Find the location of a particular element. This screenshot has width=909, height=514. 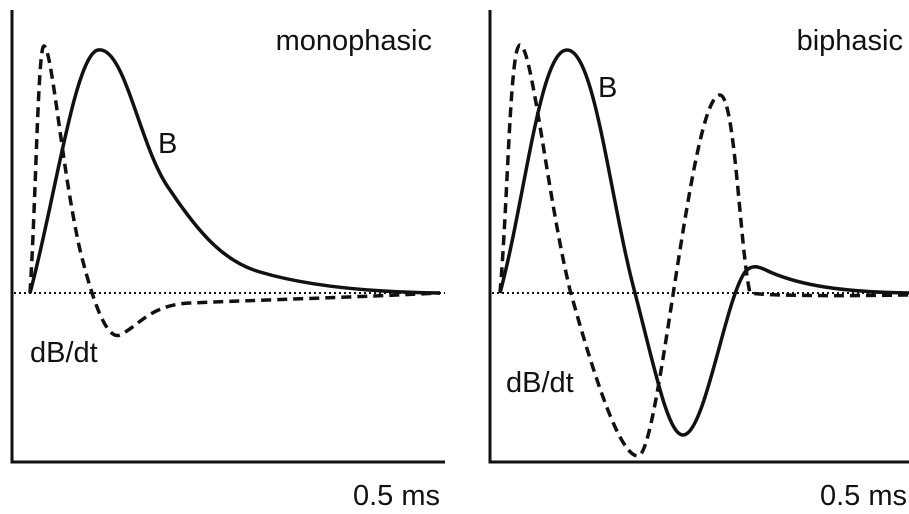

panel-title: monophasic is located at coordinates (354, 41).